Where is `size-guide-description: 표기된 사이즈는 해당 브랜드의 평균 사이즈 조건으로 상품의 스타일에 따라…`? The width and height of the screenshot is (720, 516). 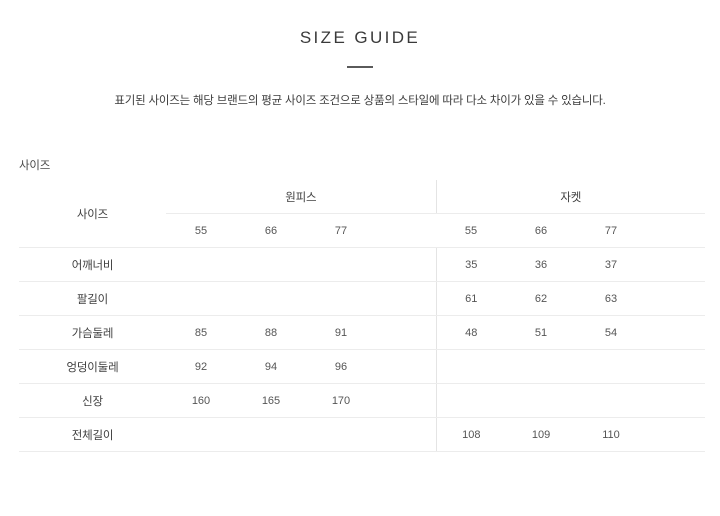 size-guide-description: 표기된 사이즈는 해당 브랜드의 평균 사이즈 조건으로 상품의 스타일에 따라… is located at coordinates (360, 101).